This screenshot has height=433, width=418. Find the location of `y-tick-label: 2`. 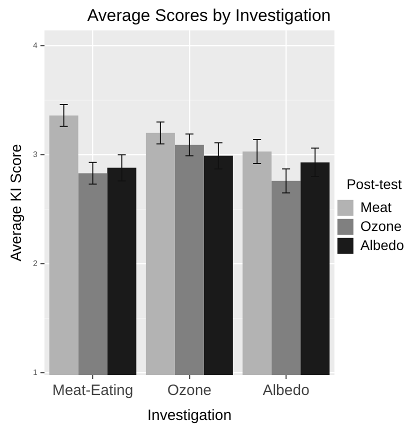

y-tick-label: 2 is located at coordinates (35, 263).